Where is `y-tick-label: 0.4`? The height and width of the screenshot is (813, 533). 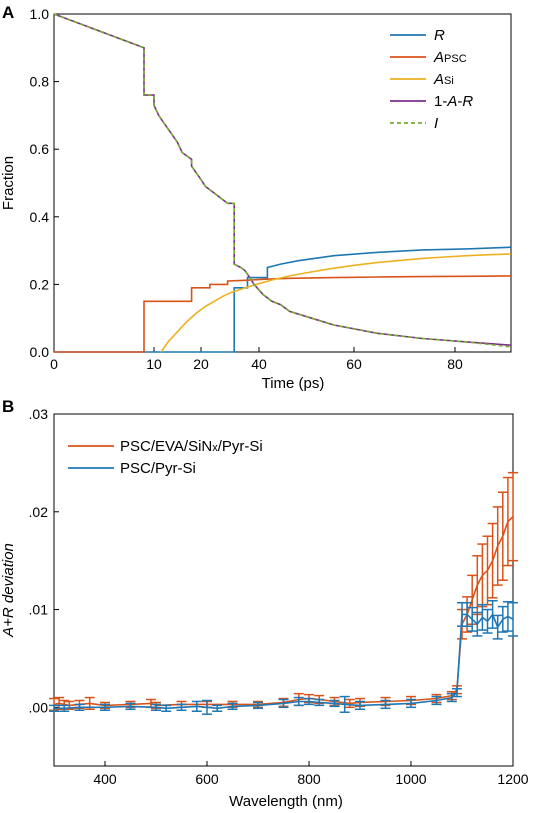 y-tick-label: 0.4 is located at coordinates (40, 217).